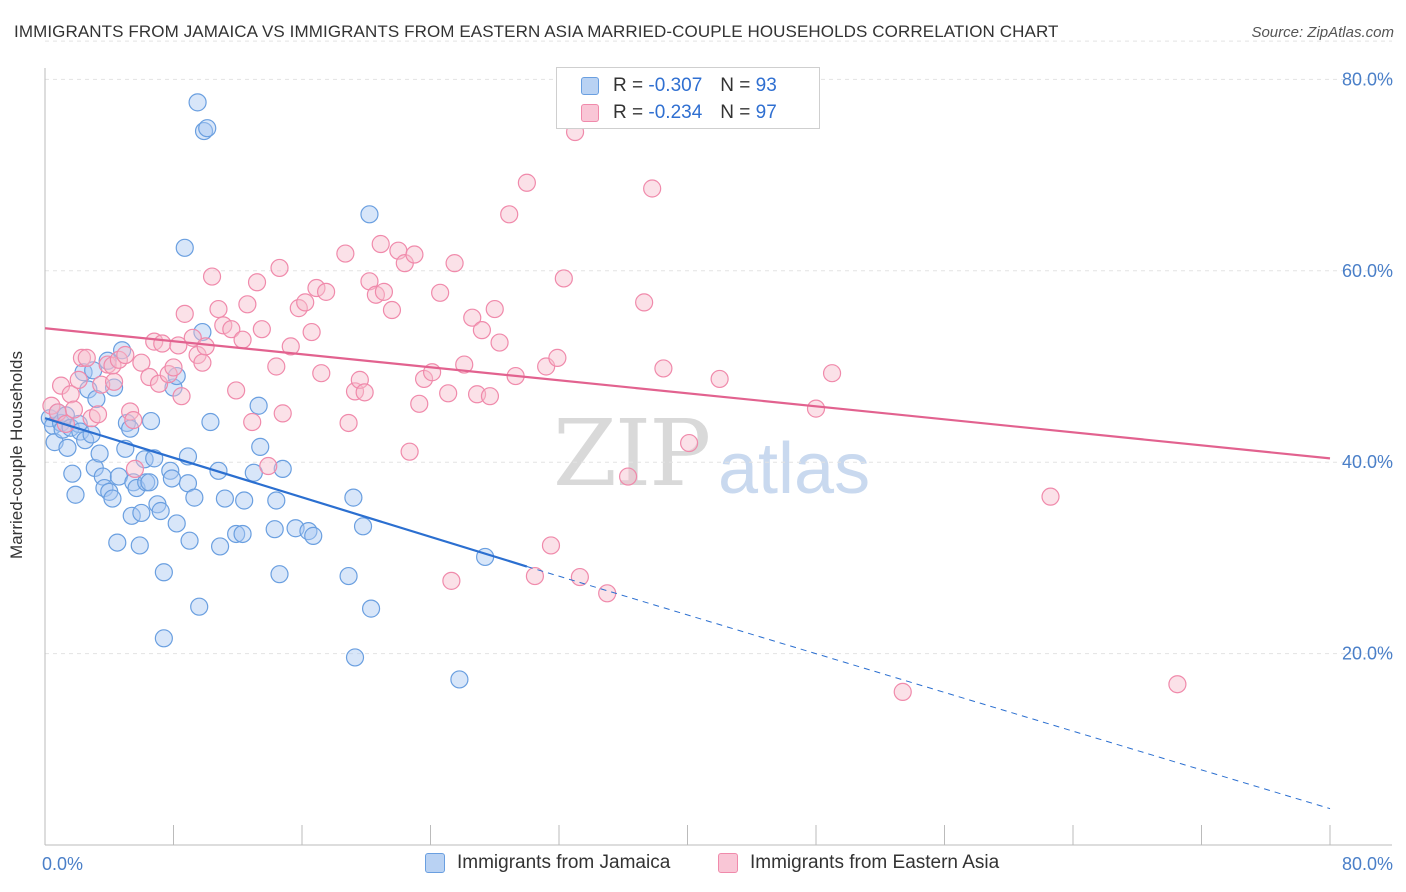 The image size is (1406, 892). What do you see at coordinates (1367, 79) in the screenshot?
I see `y-tick-label: 80.0%` at bounding box center [1367, 79].